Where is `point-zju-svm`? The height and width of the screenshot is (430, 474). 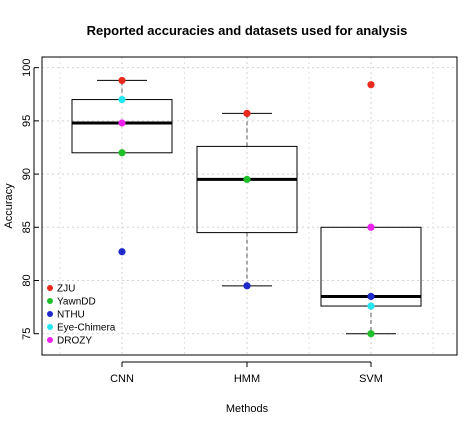 point-zju-svm is located at coordinates (371, 85).